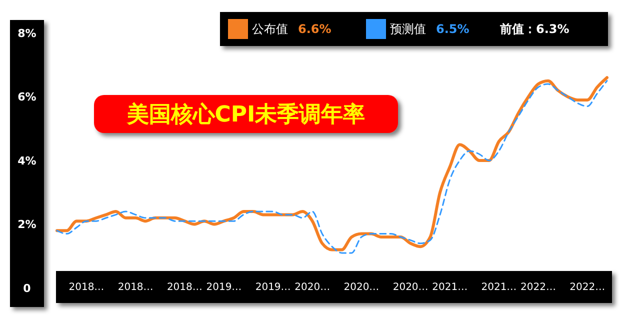 This screenshot has height=317, width=632. Describe the element at coordinates (27, 33) in the screenshot. I see `y-tick-label: 8%` at that location.